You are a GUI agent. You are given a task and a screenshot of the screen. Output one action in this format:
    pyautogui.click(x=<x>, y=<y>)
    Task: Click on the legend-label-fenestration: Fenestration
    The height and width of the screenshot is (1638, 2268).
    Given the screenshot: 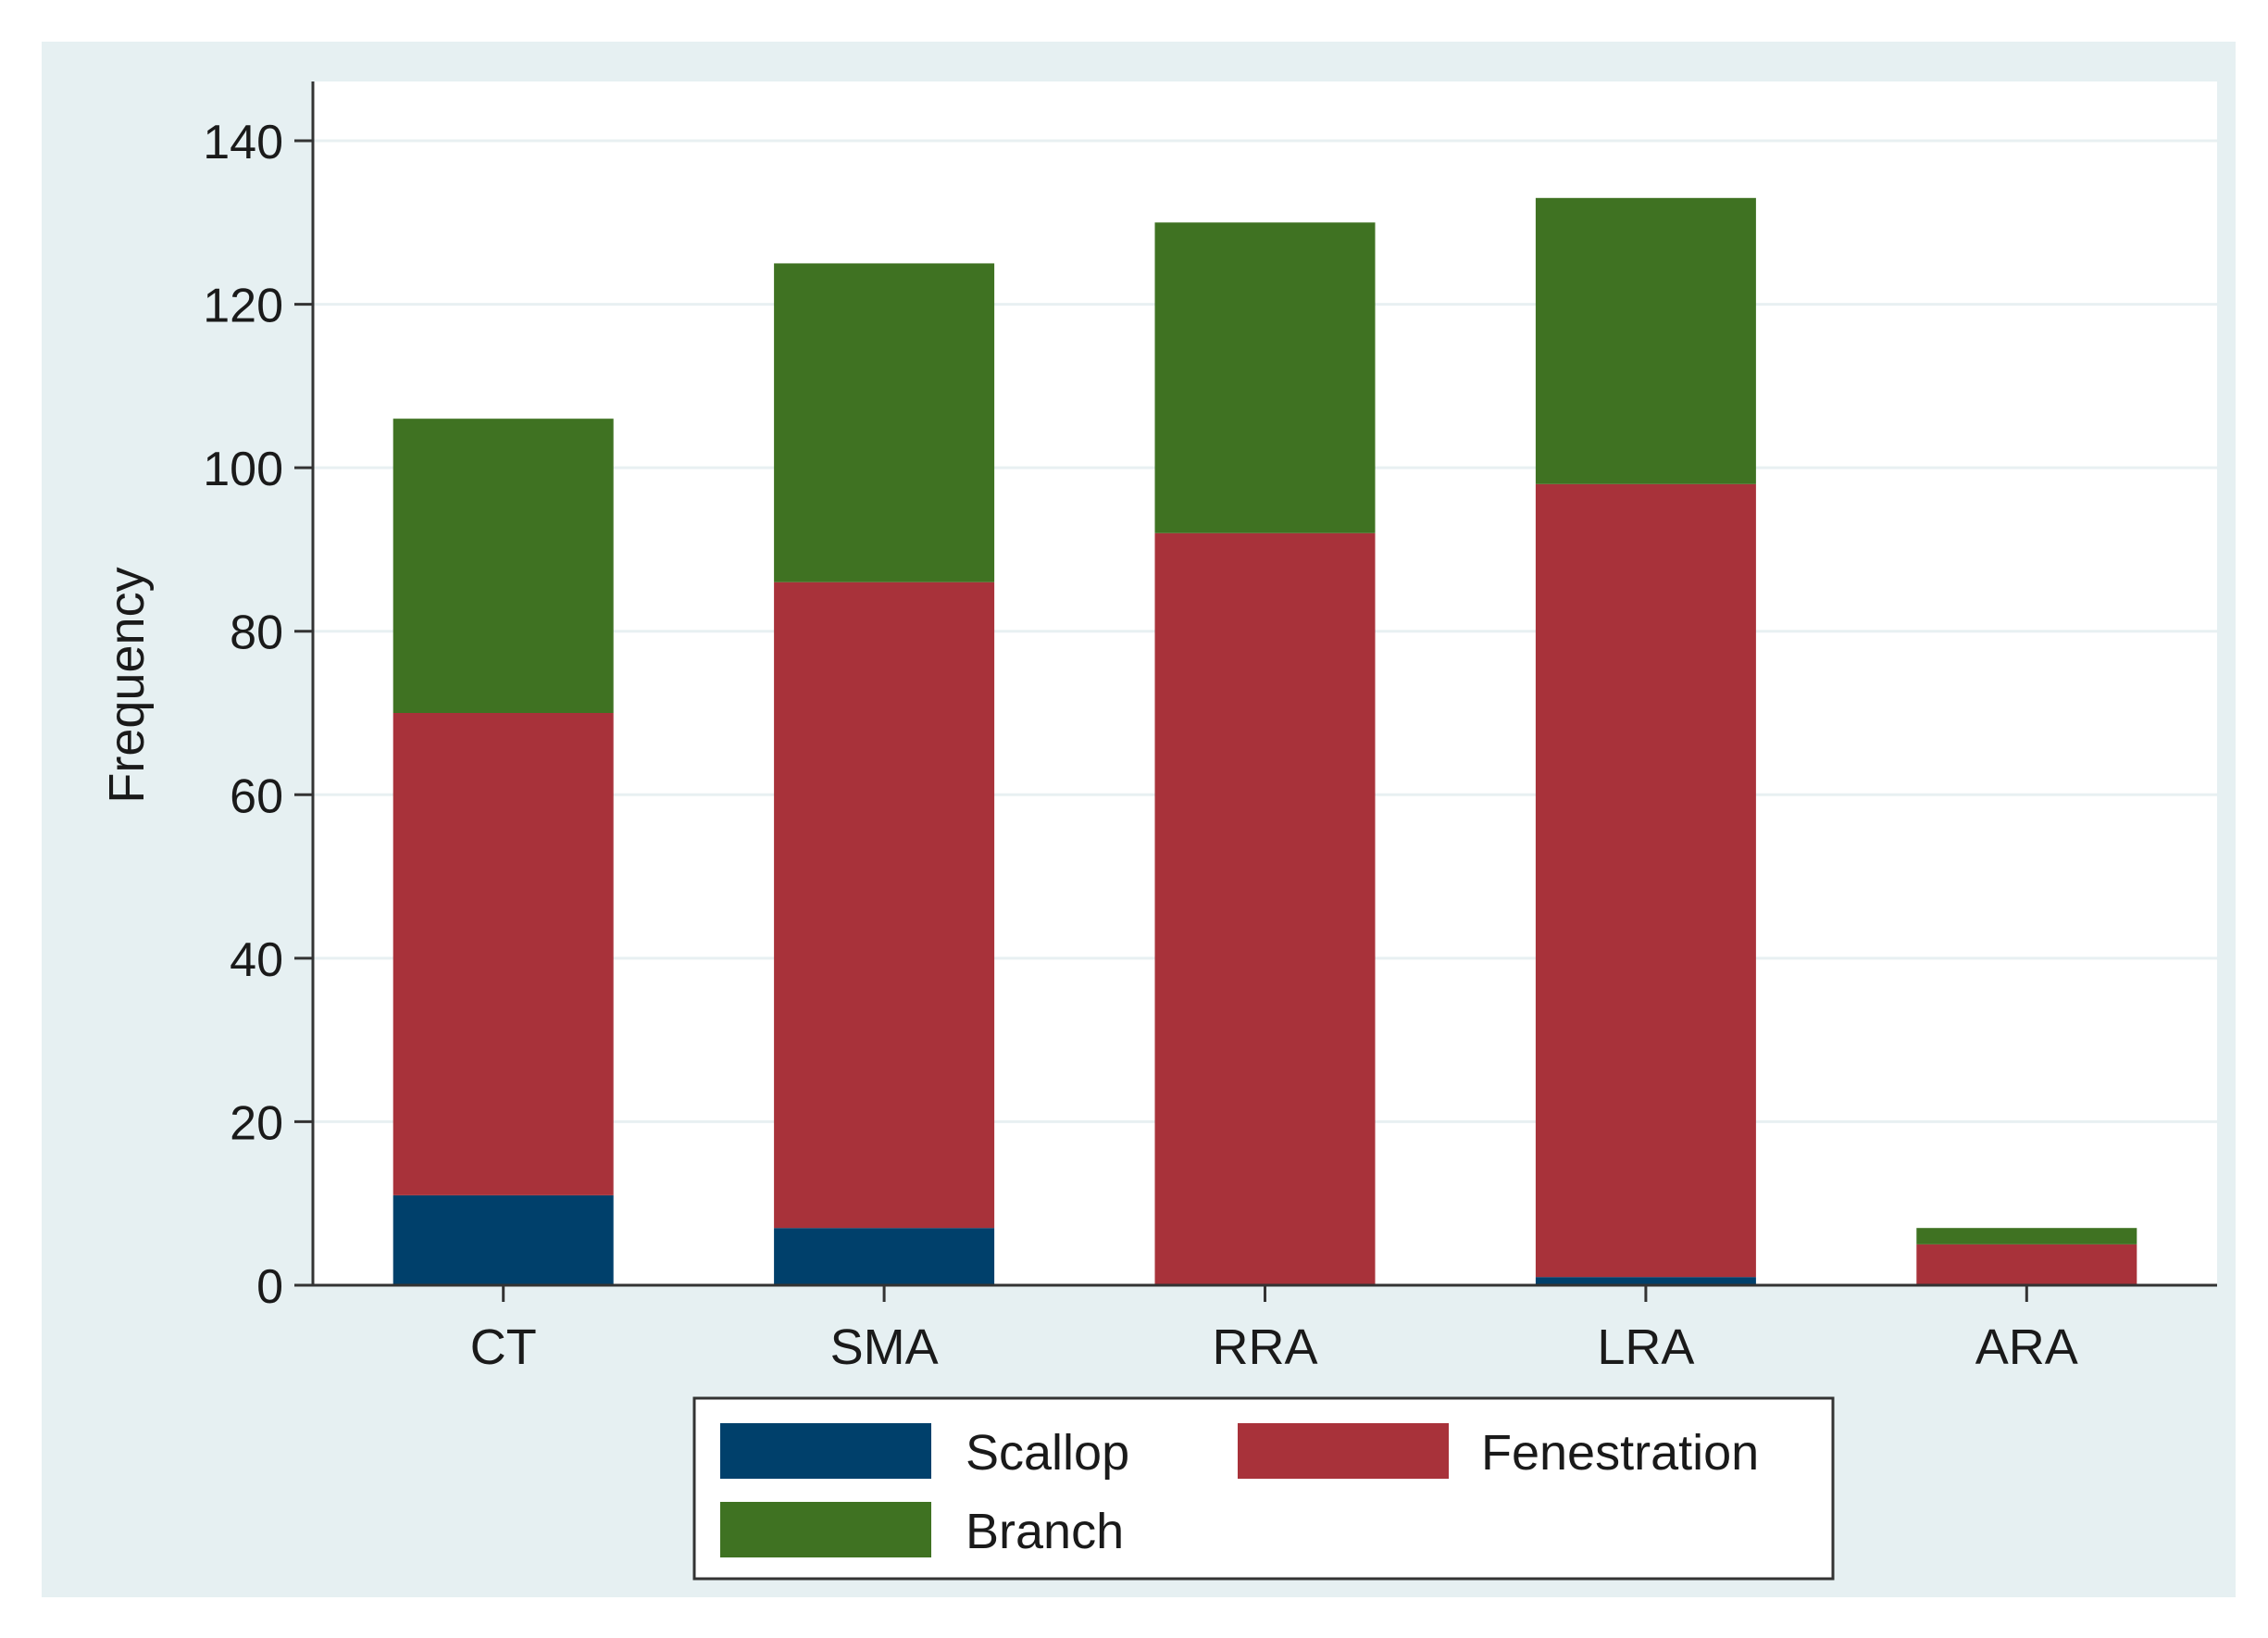 What is the action you would take?
    pyautogui.click(x=1620, y=1453)
    